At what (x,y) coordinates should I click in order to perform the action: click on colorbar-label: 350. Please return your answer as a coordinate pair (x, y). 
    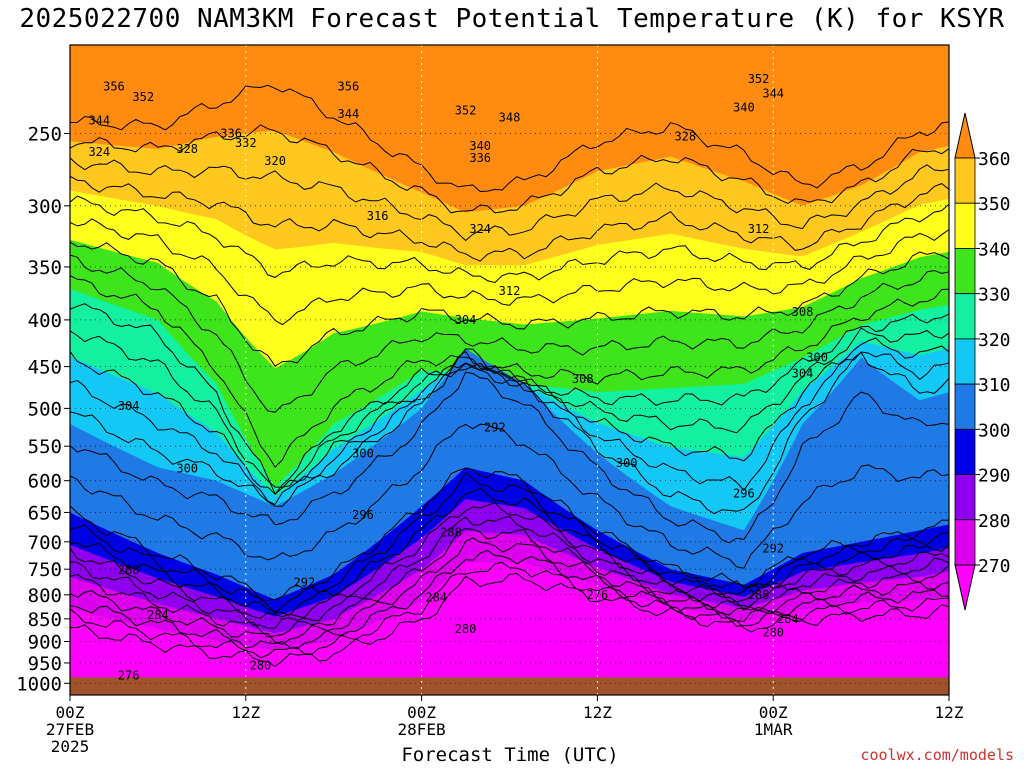
    Looking at the image, I should click on (994, 204).